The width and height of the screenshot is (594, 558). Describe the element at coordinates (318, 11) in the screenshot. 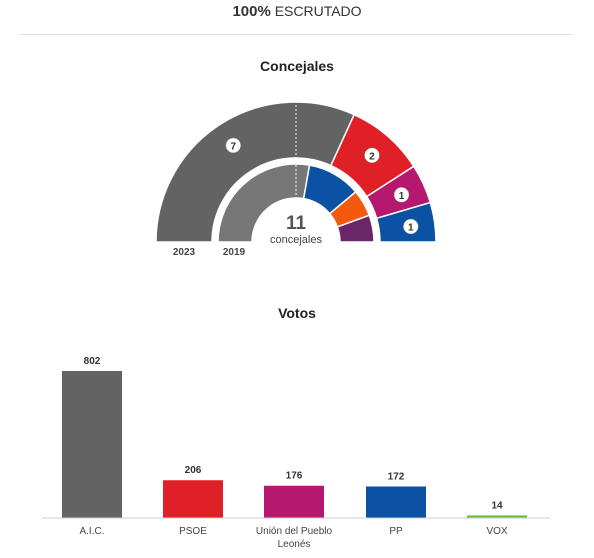

I see `scrutiny-label: ESCRUTADO` at that location.